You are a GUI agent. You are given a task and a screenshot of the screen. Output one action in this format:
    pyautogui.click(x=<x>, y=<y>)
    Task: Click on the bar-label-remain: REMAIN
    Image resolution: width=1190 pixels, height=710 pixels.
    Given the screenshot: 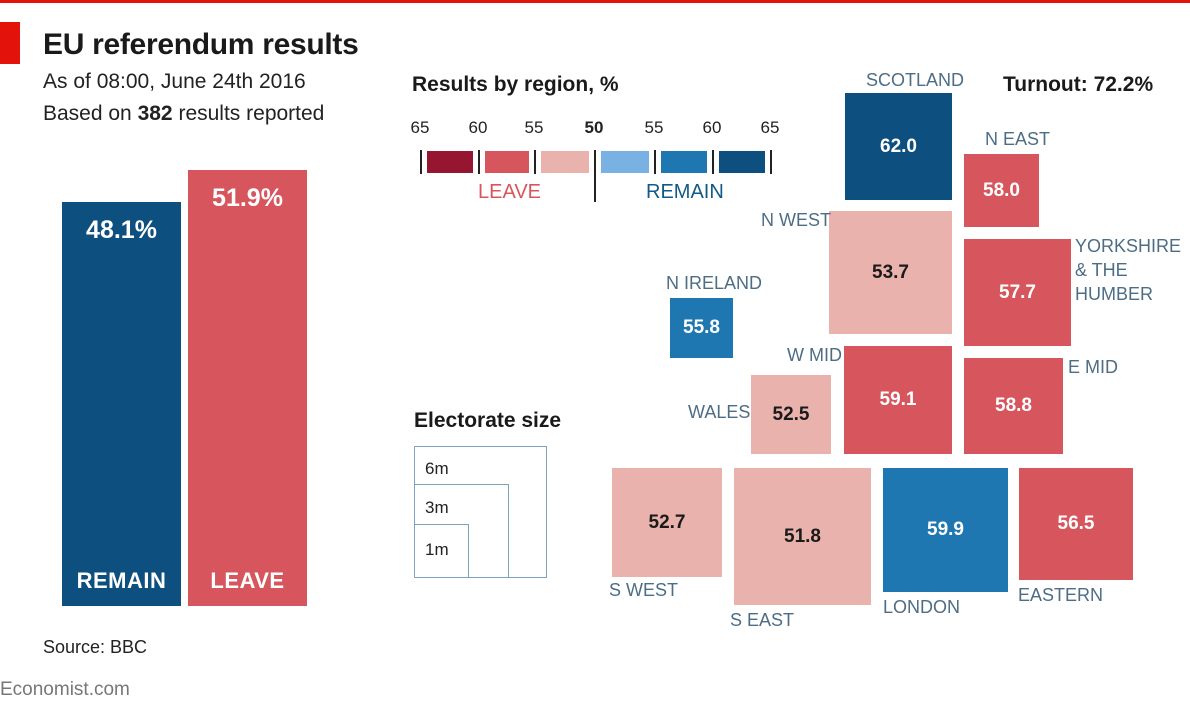 What is the action you would take?
    pyautogui.click(x=121, y=580)
    